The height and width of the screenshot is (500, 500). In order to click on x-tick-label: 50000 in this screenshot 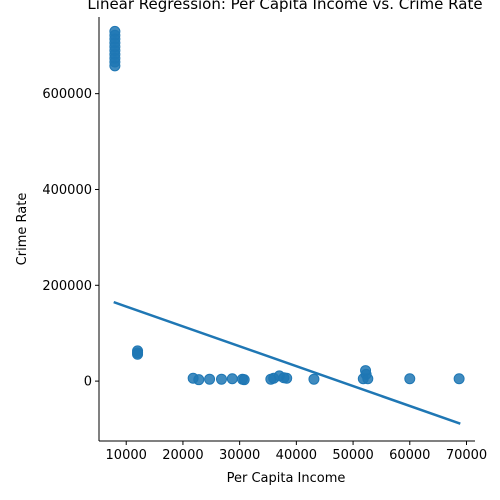, I will do `click(352, 455)`.